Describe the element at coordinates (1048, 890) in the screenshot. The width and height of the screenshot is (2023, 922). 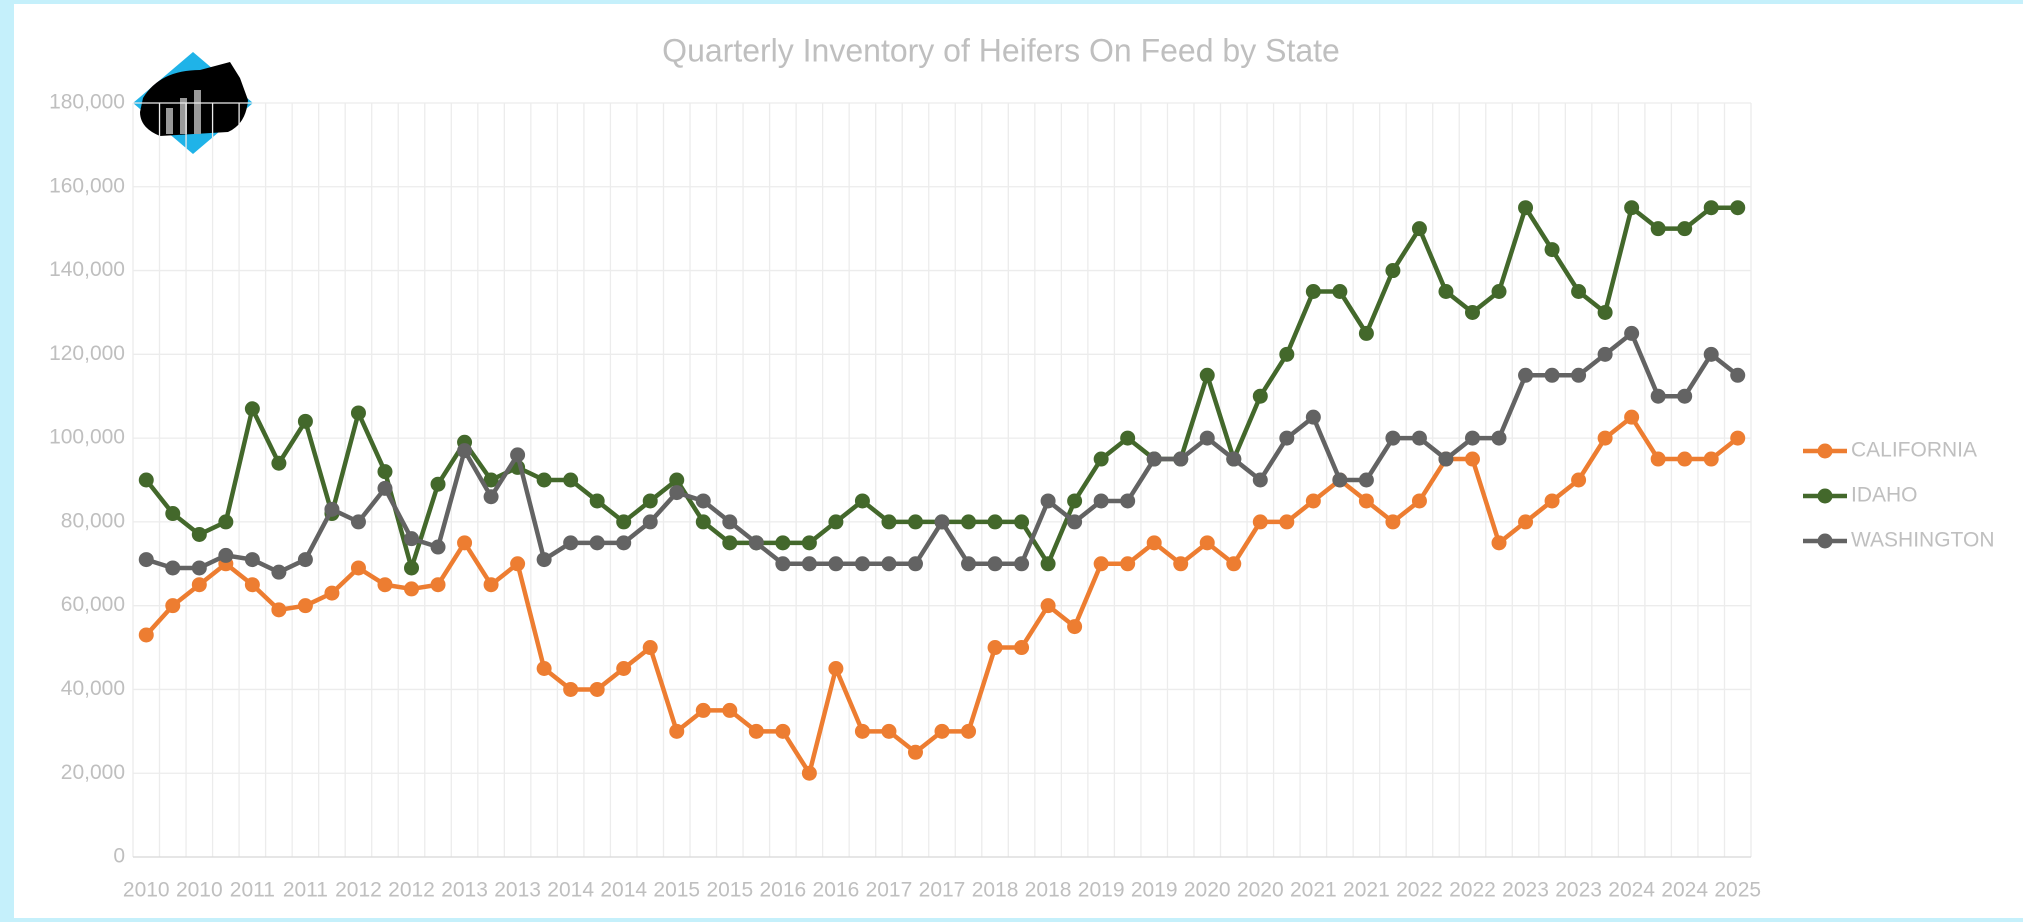
I see `x-tick-label: 2018` at that location.